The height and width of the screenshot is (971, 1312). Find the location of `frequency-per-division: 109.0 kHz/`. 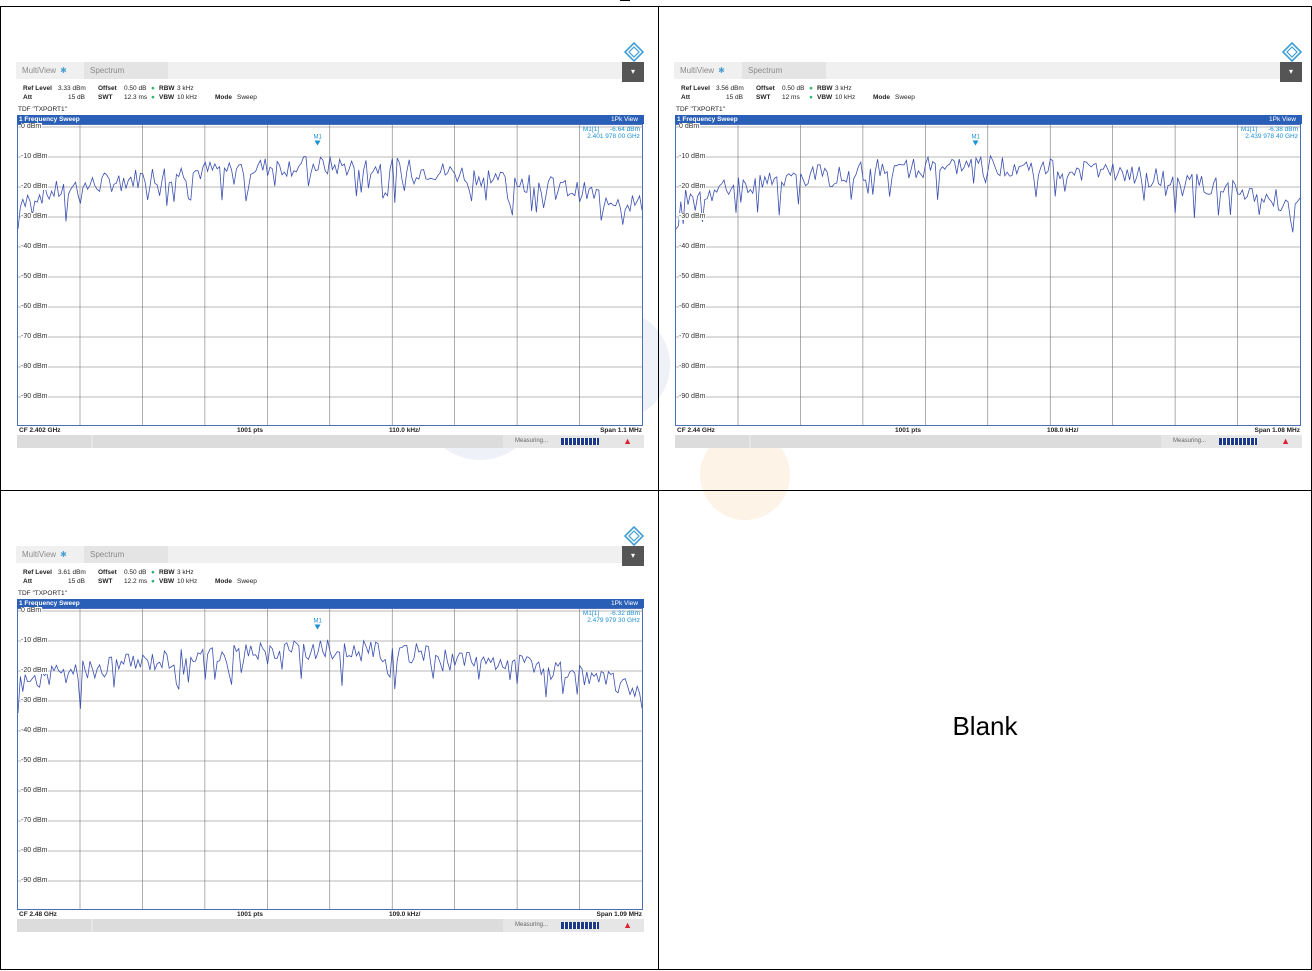

frequency-per-division: 109.0 kHz/ is located at coordinates (405, 914).